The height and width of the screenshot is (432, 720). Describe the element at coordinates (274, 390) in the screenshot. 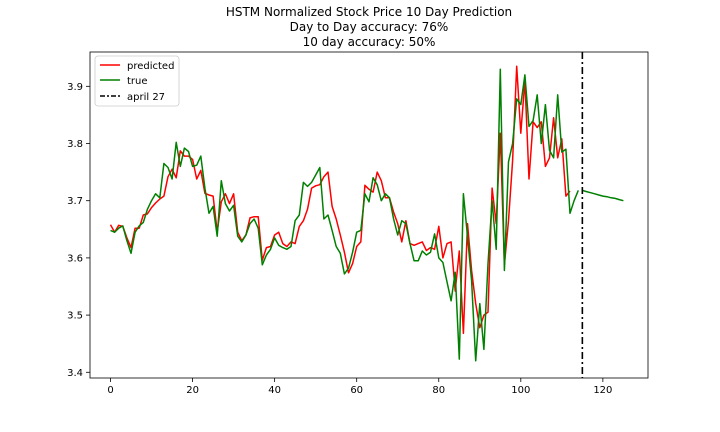

I see `x-tick-label: 40` at that location.